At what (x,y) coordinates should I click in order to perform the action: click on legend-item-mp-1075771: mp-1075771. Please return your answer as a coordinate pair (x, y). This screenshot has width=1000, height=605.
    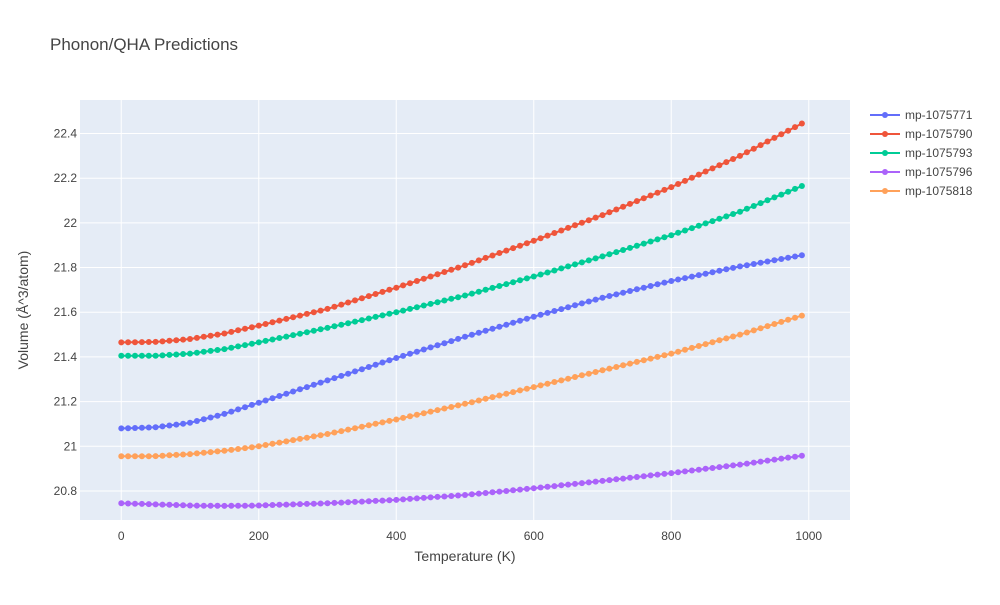
    Looking at the image, I should click on (921, 115).